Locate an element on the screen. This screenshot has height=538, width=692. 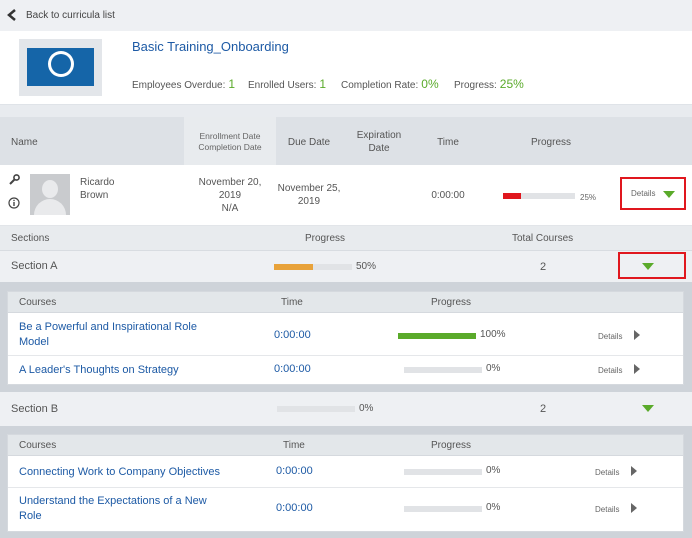
section-name: Section A is located at coordinates (34, 266).